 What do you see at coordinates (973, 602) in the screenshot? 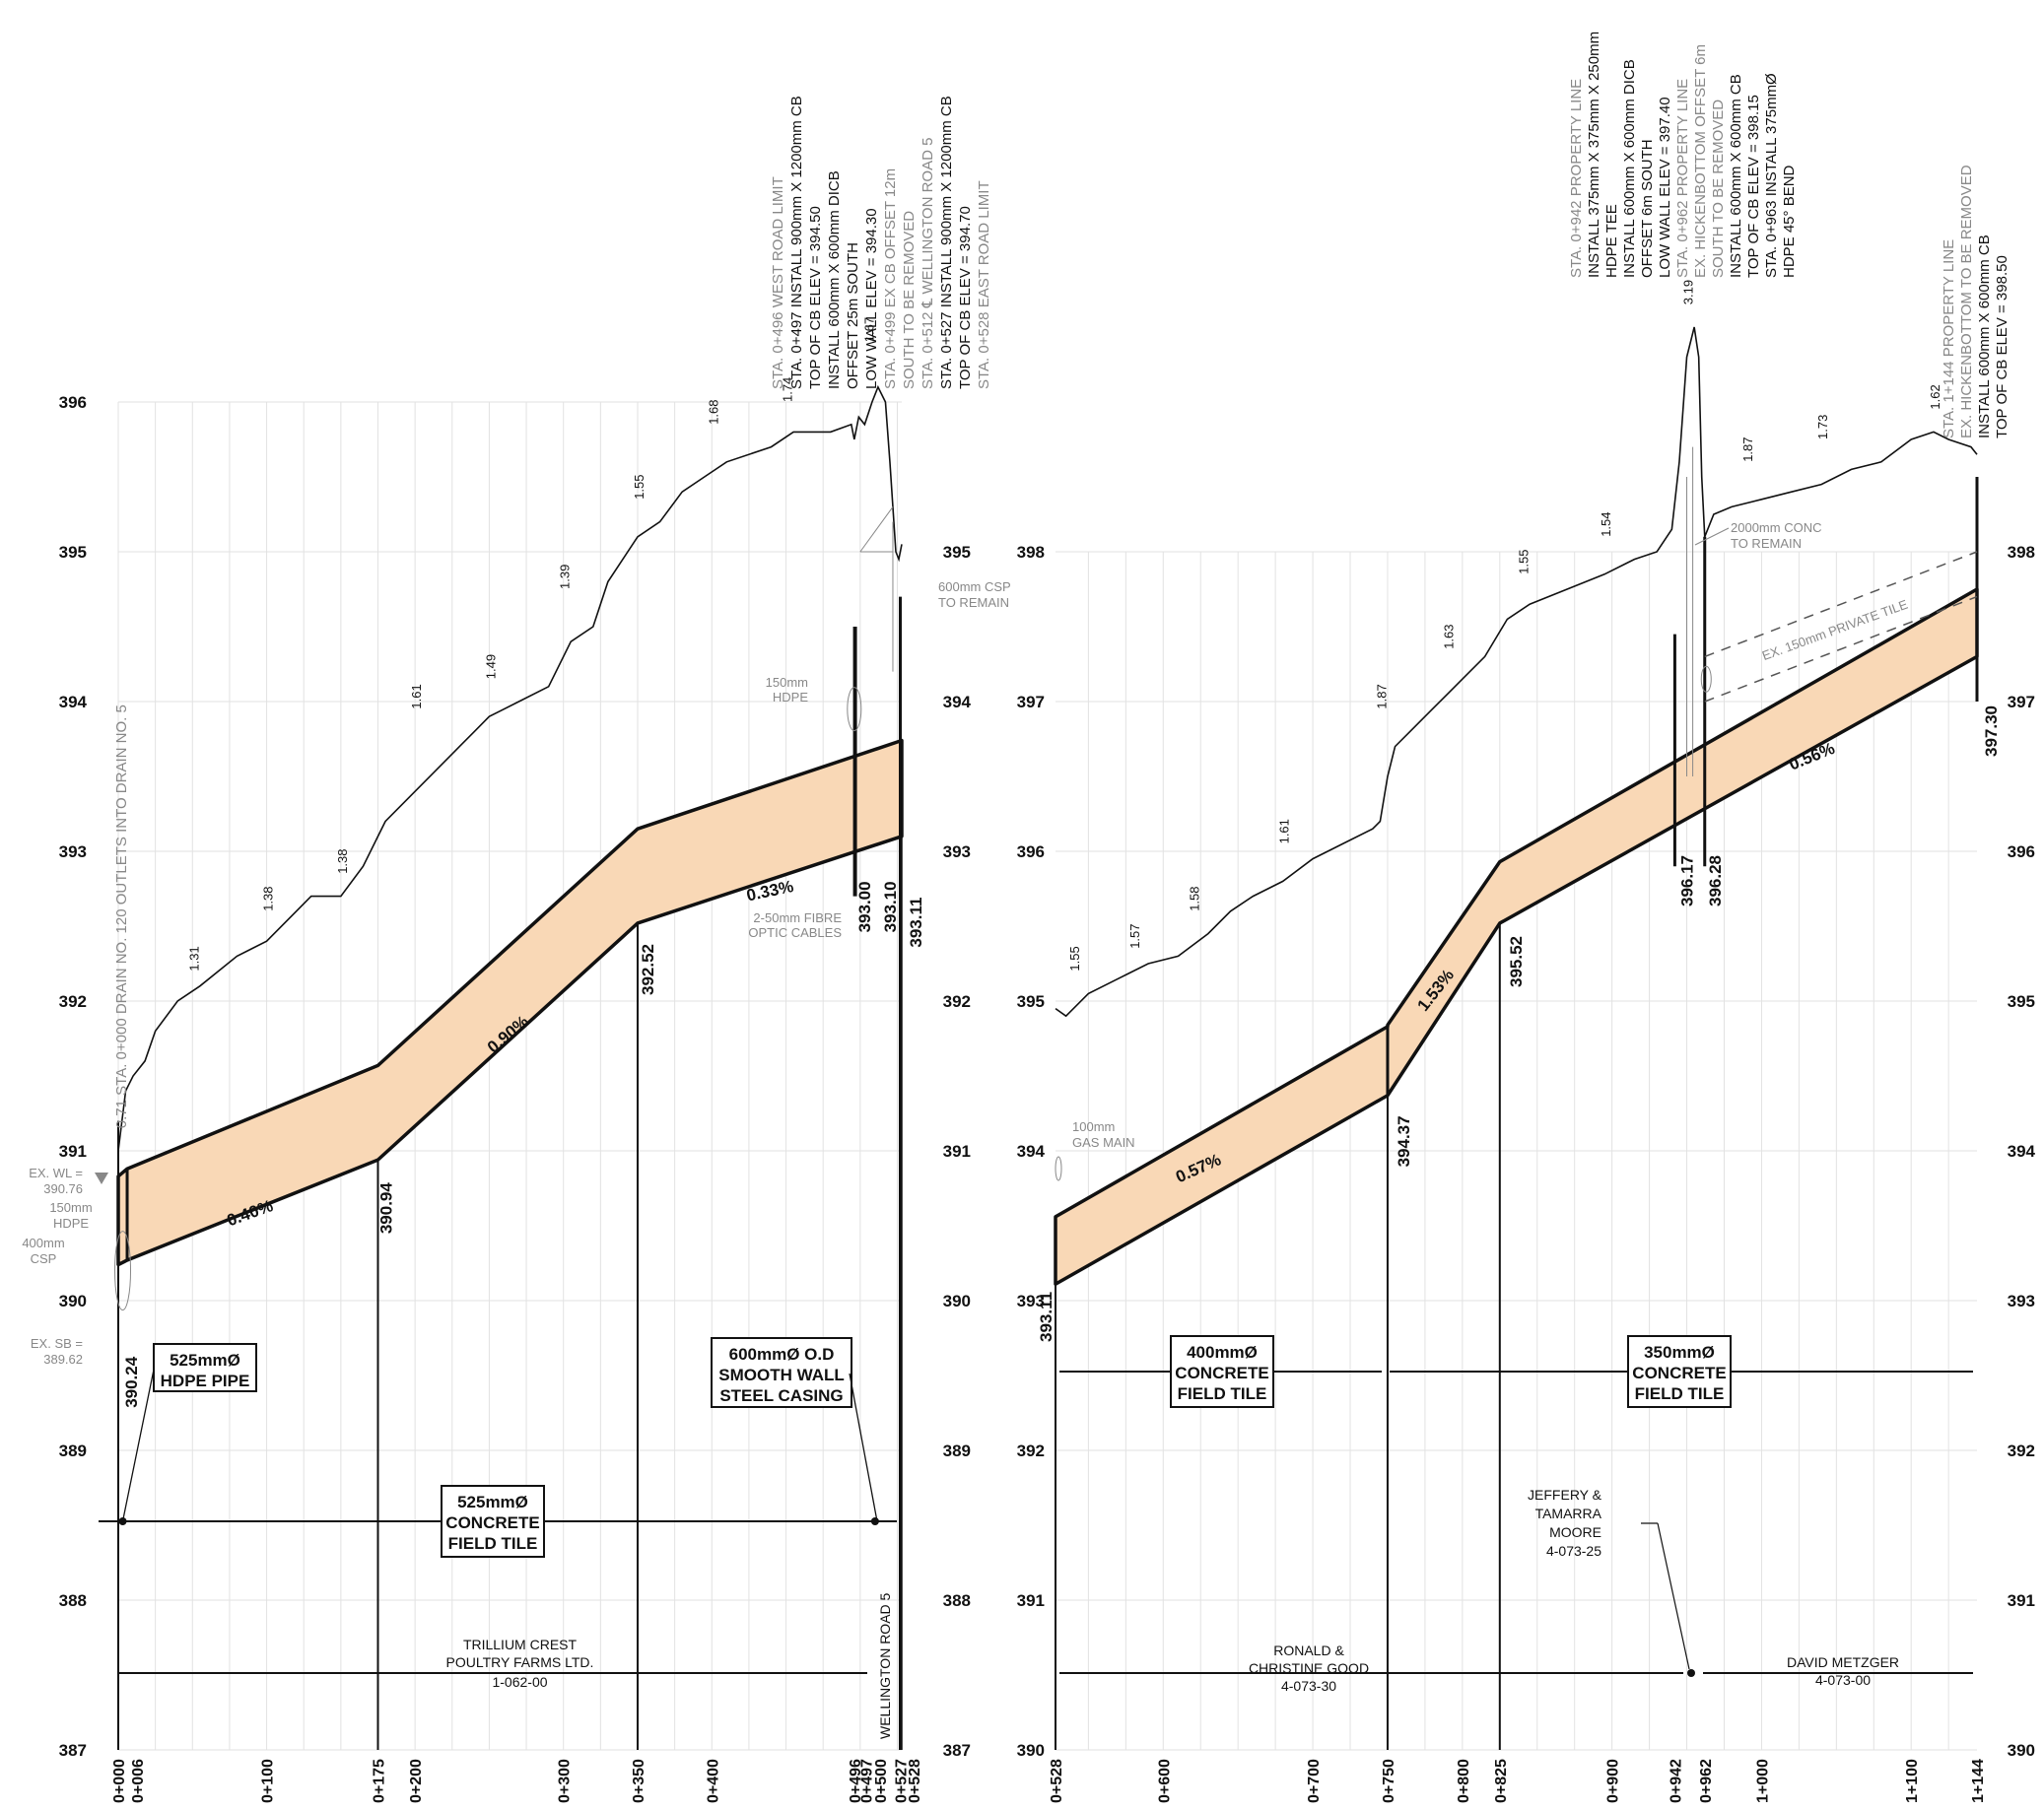
I see `callout-csp600: TO REMAIN` at bounding box center [973, 602].